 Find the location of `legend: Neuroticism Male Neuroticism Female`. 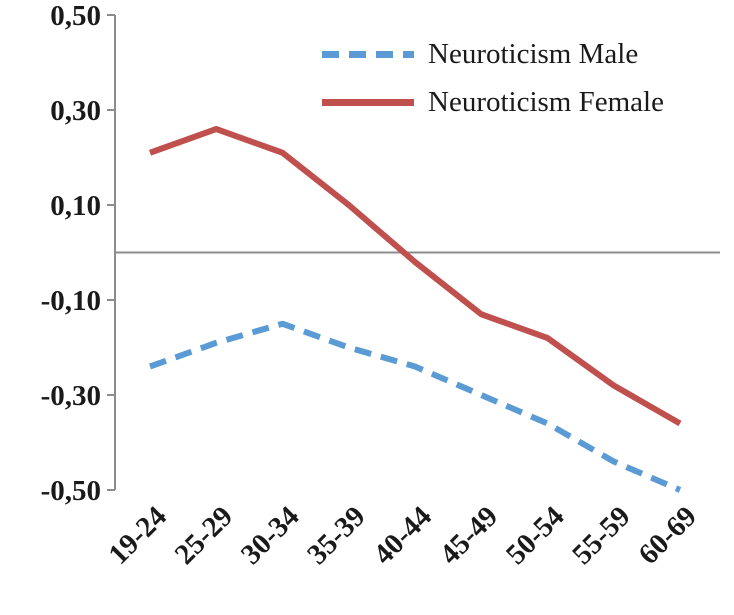

legend: Neuroticism Male Neuroticism Female is located at coordinates (493, 78).